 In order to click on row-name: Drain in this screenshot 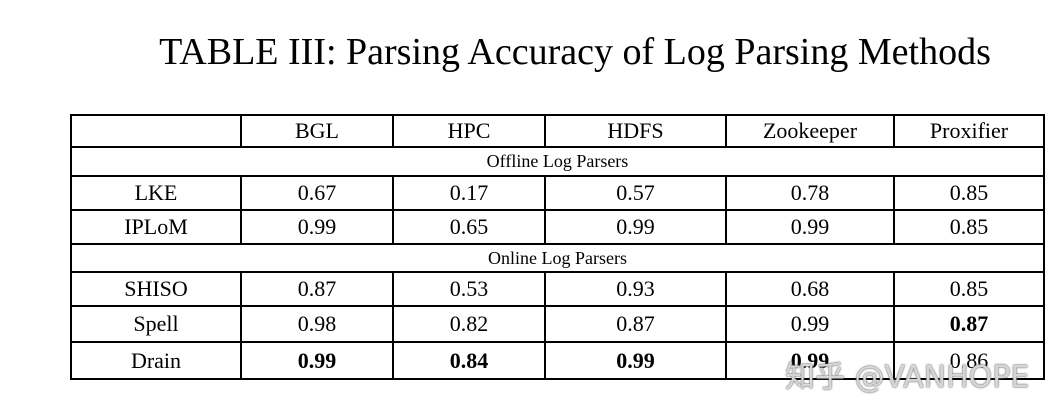, I will do `click(156, 360)`.